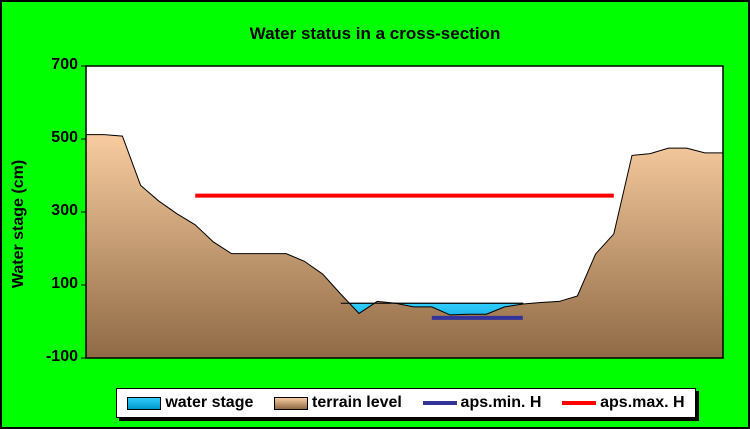 This screenshot has height=429, width=750. Describe the element at coordinates (64, 283) in the screenshot. I see `y-tick-label: 100` at that location.